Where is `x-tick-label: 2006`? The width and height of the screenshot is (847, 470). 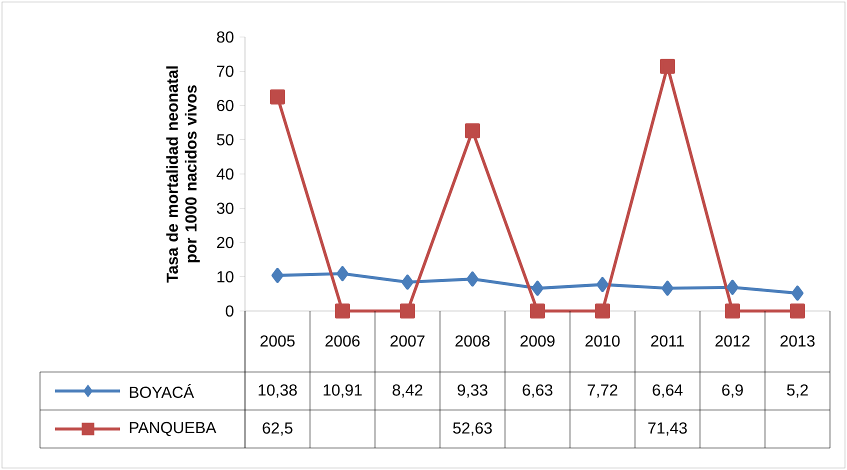
x-tick-label: 2006 is located at coordinates (343, 341).